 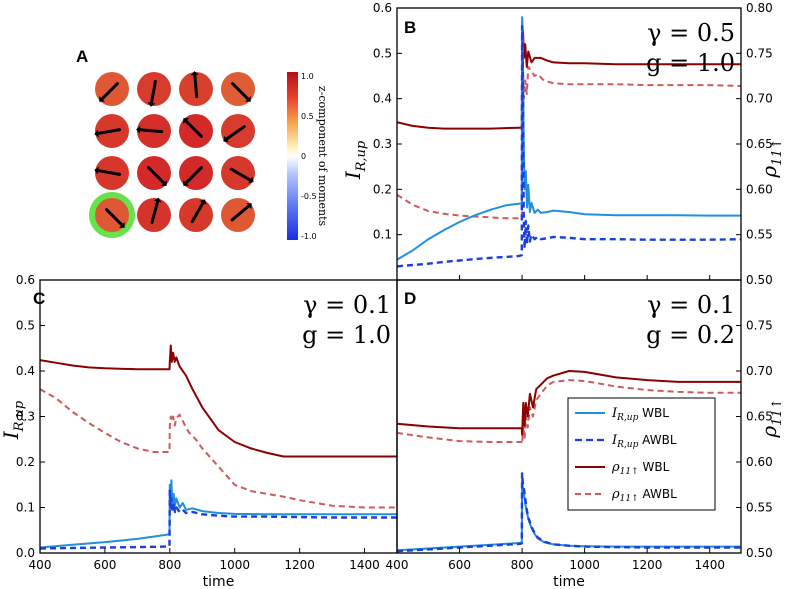 I want to click on y2-tick-label: 0.70, so click(x=759, y=99).